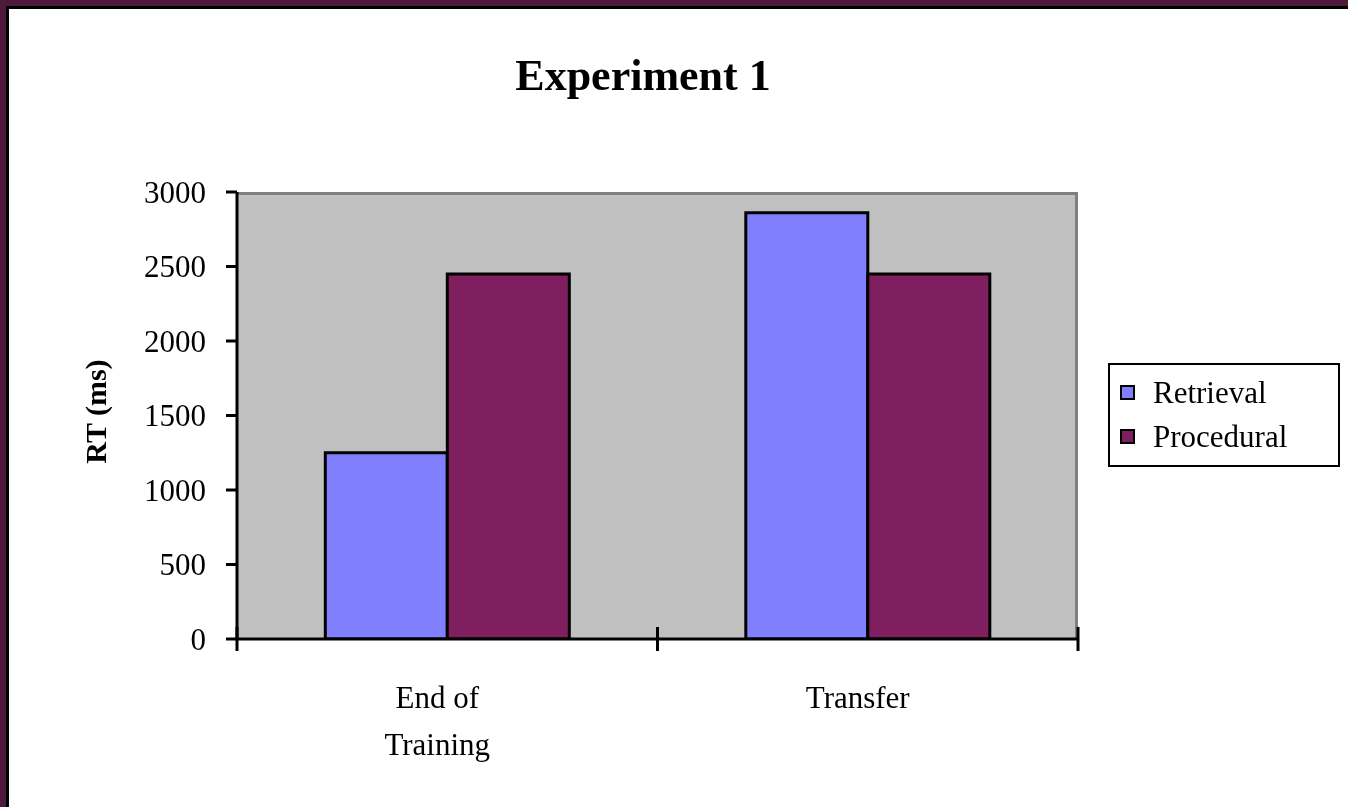 Image resolution: width=1348 pixels, height=807 pixels. I want to click on y-tick-label: 0, so click(198, 639).